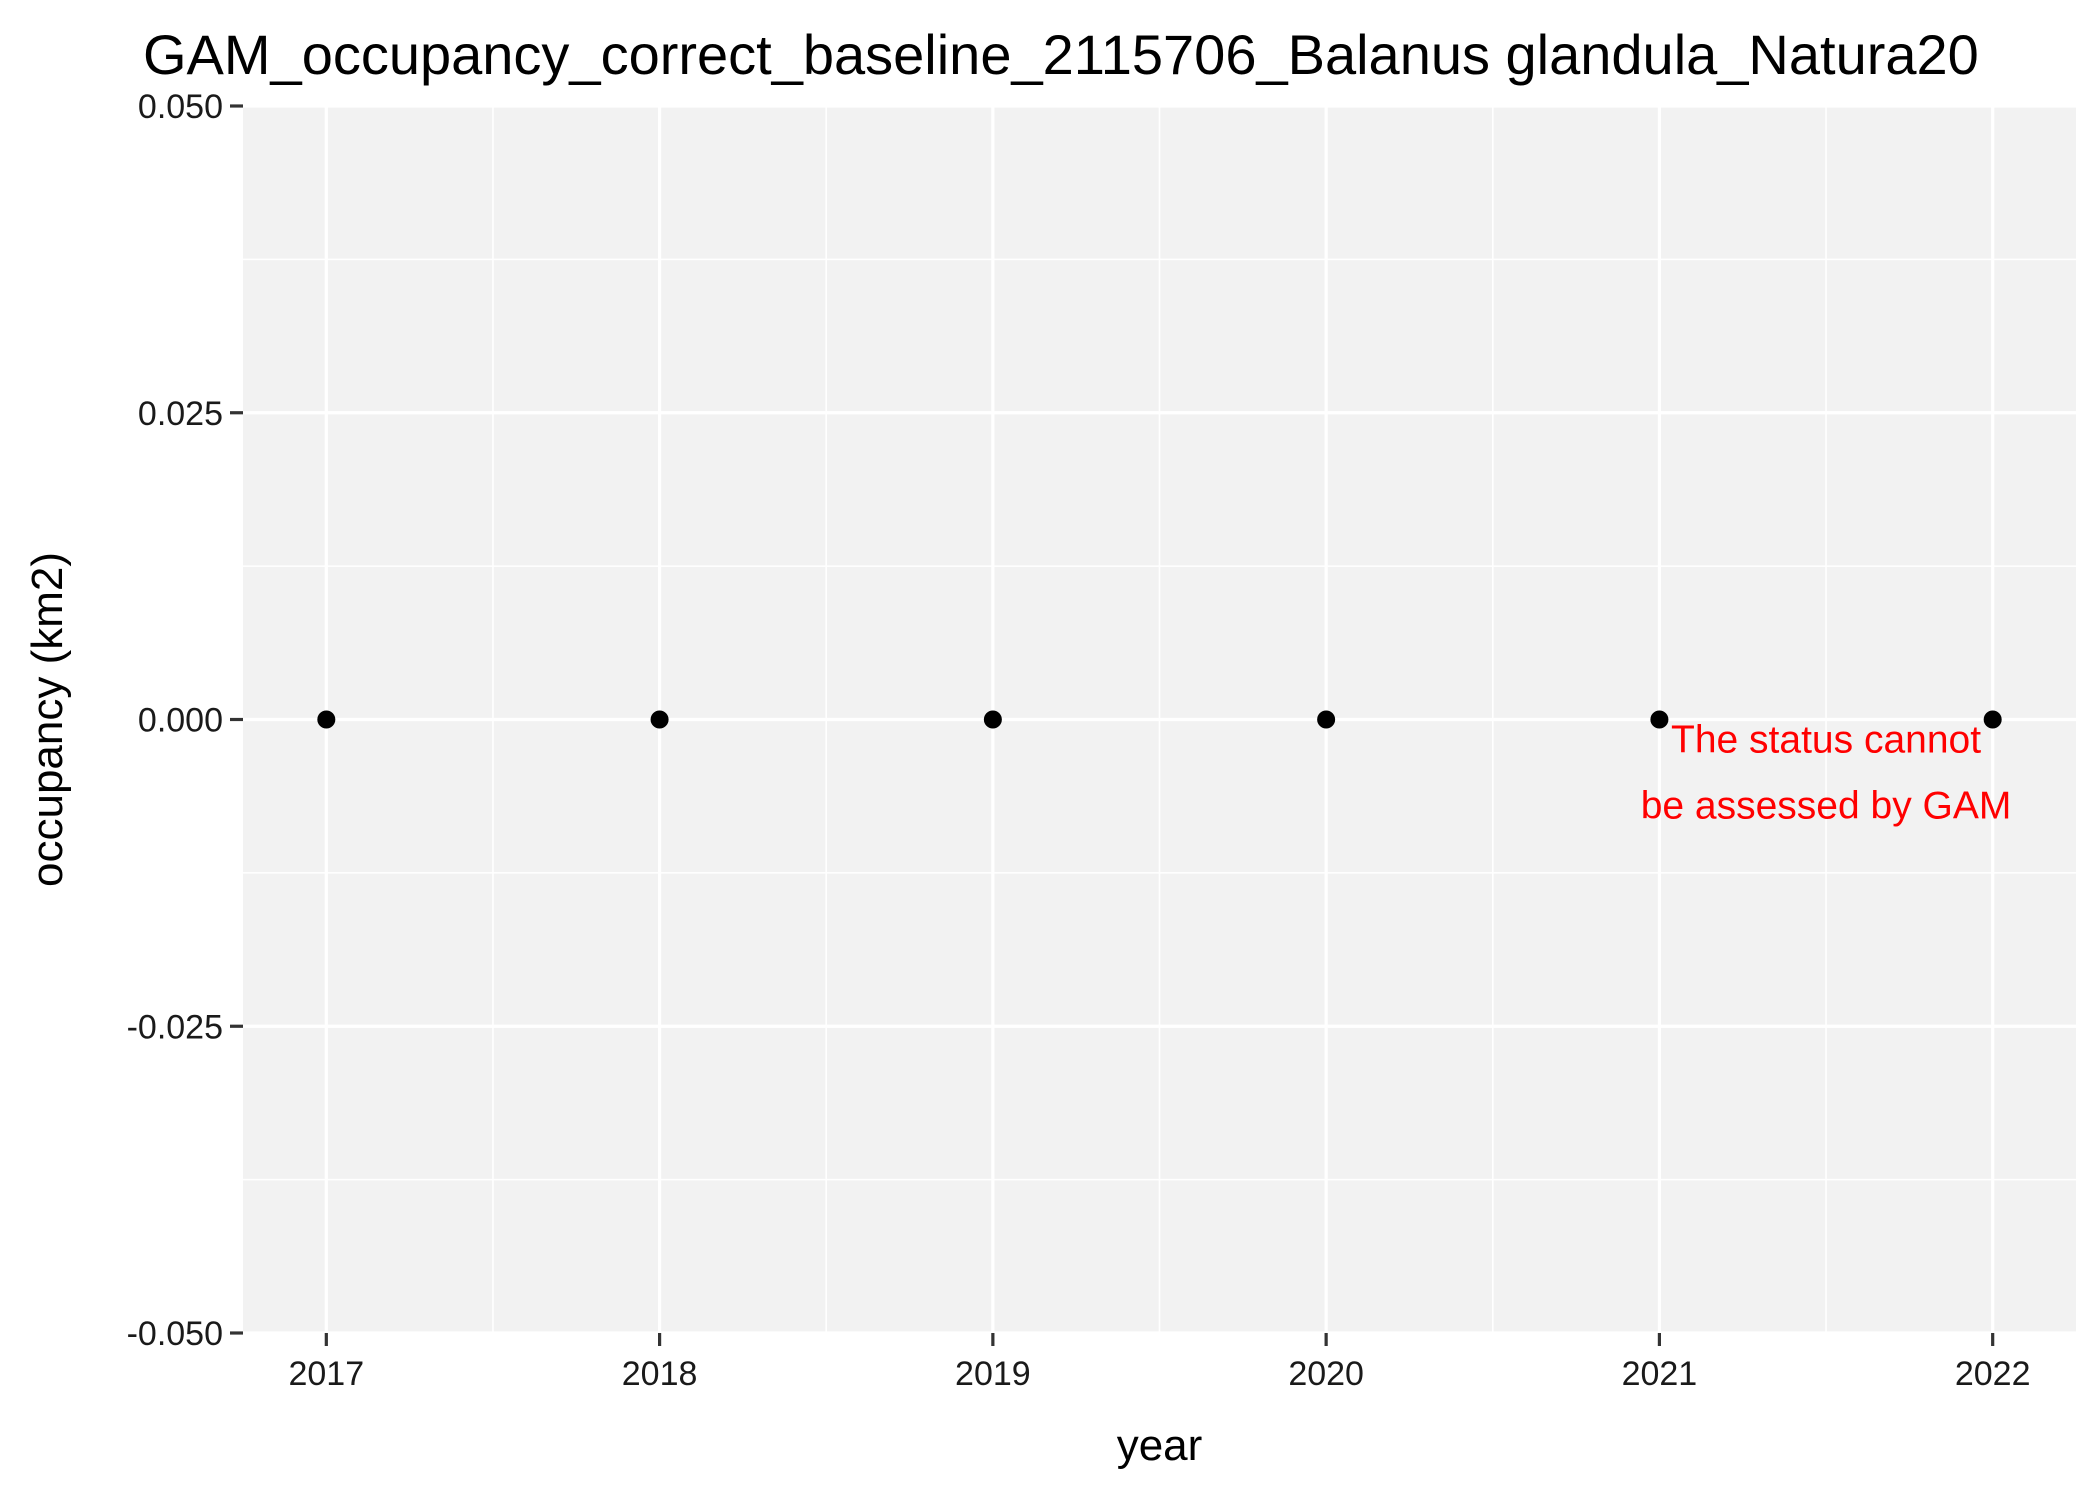 The width and height of the screenshot is (2100, 1499). I want to click on data-points, so click(1159, 719).